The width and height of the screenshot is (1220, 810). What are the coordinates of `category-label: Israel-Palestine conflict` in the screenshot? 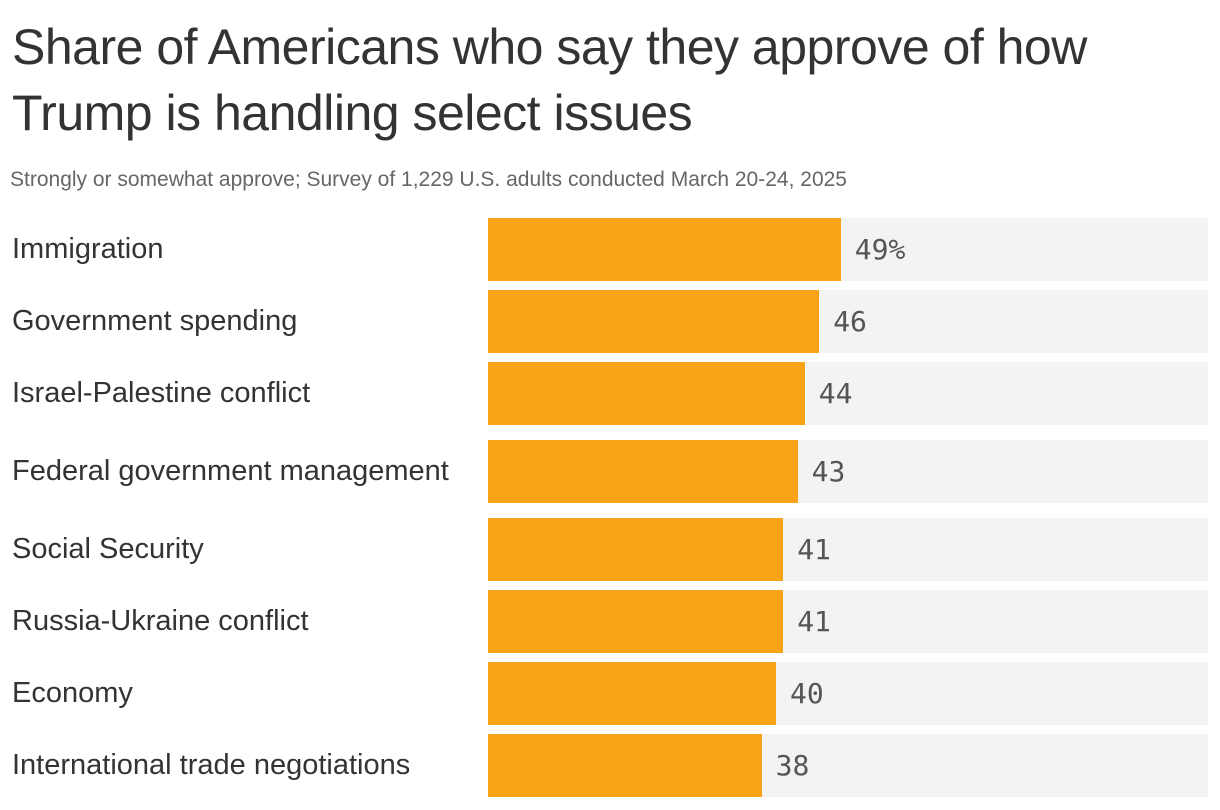 It's located at (161, 393).